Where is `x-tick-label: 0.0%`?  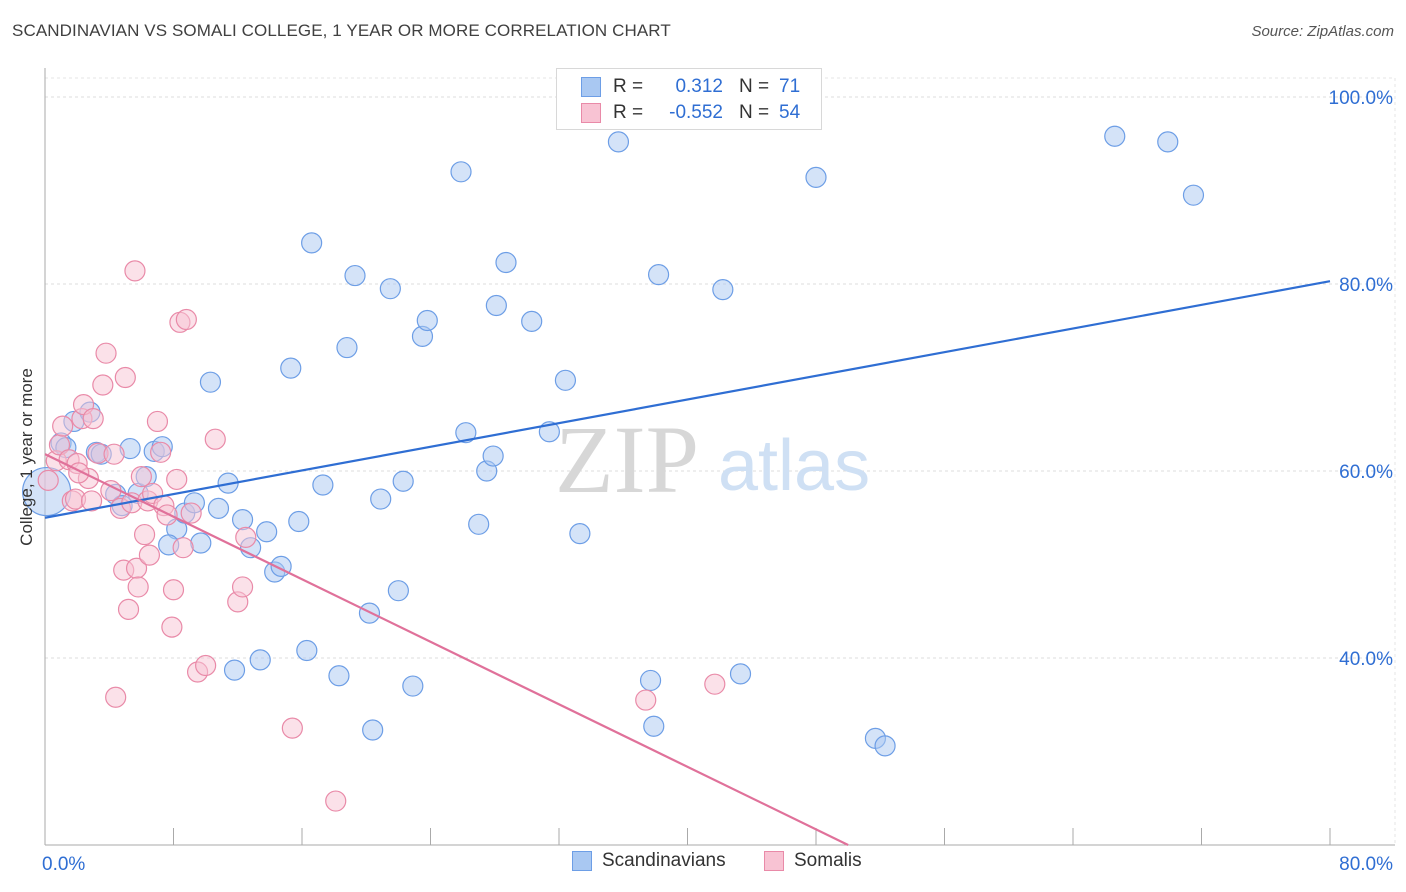 x-tick-label: 0.0% is located at coordinates (63, 864).